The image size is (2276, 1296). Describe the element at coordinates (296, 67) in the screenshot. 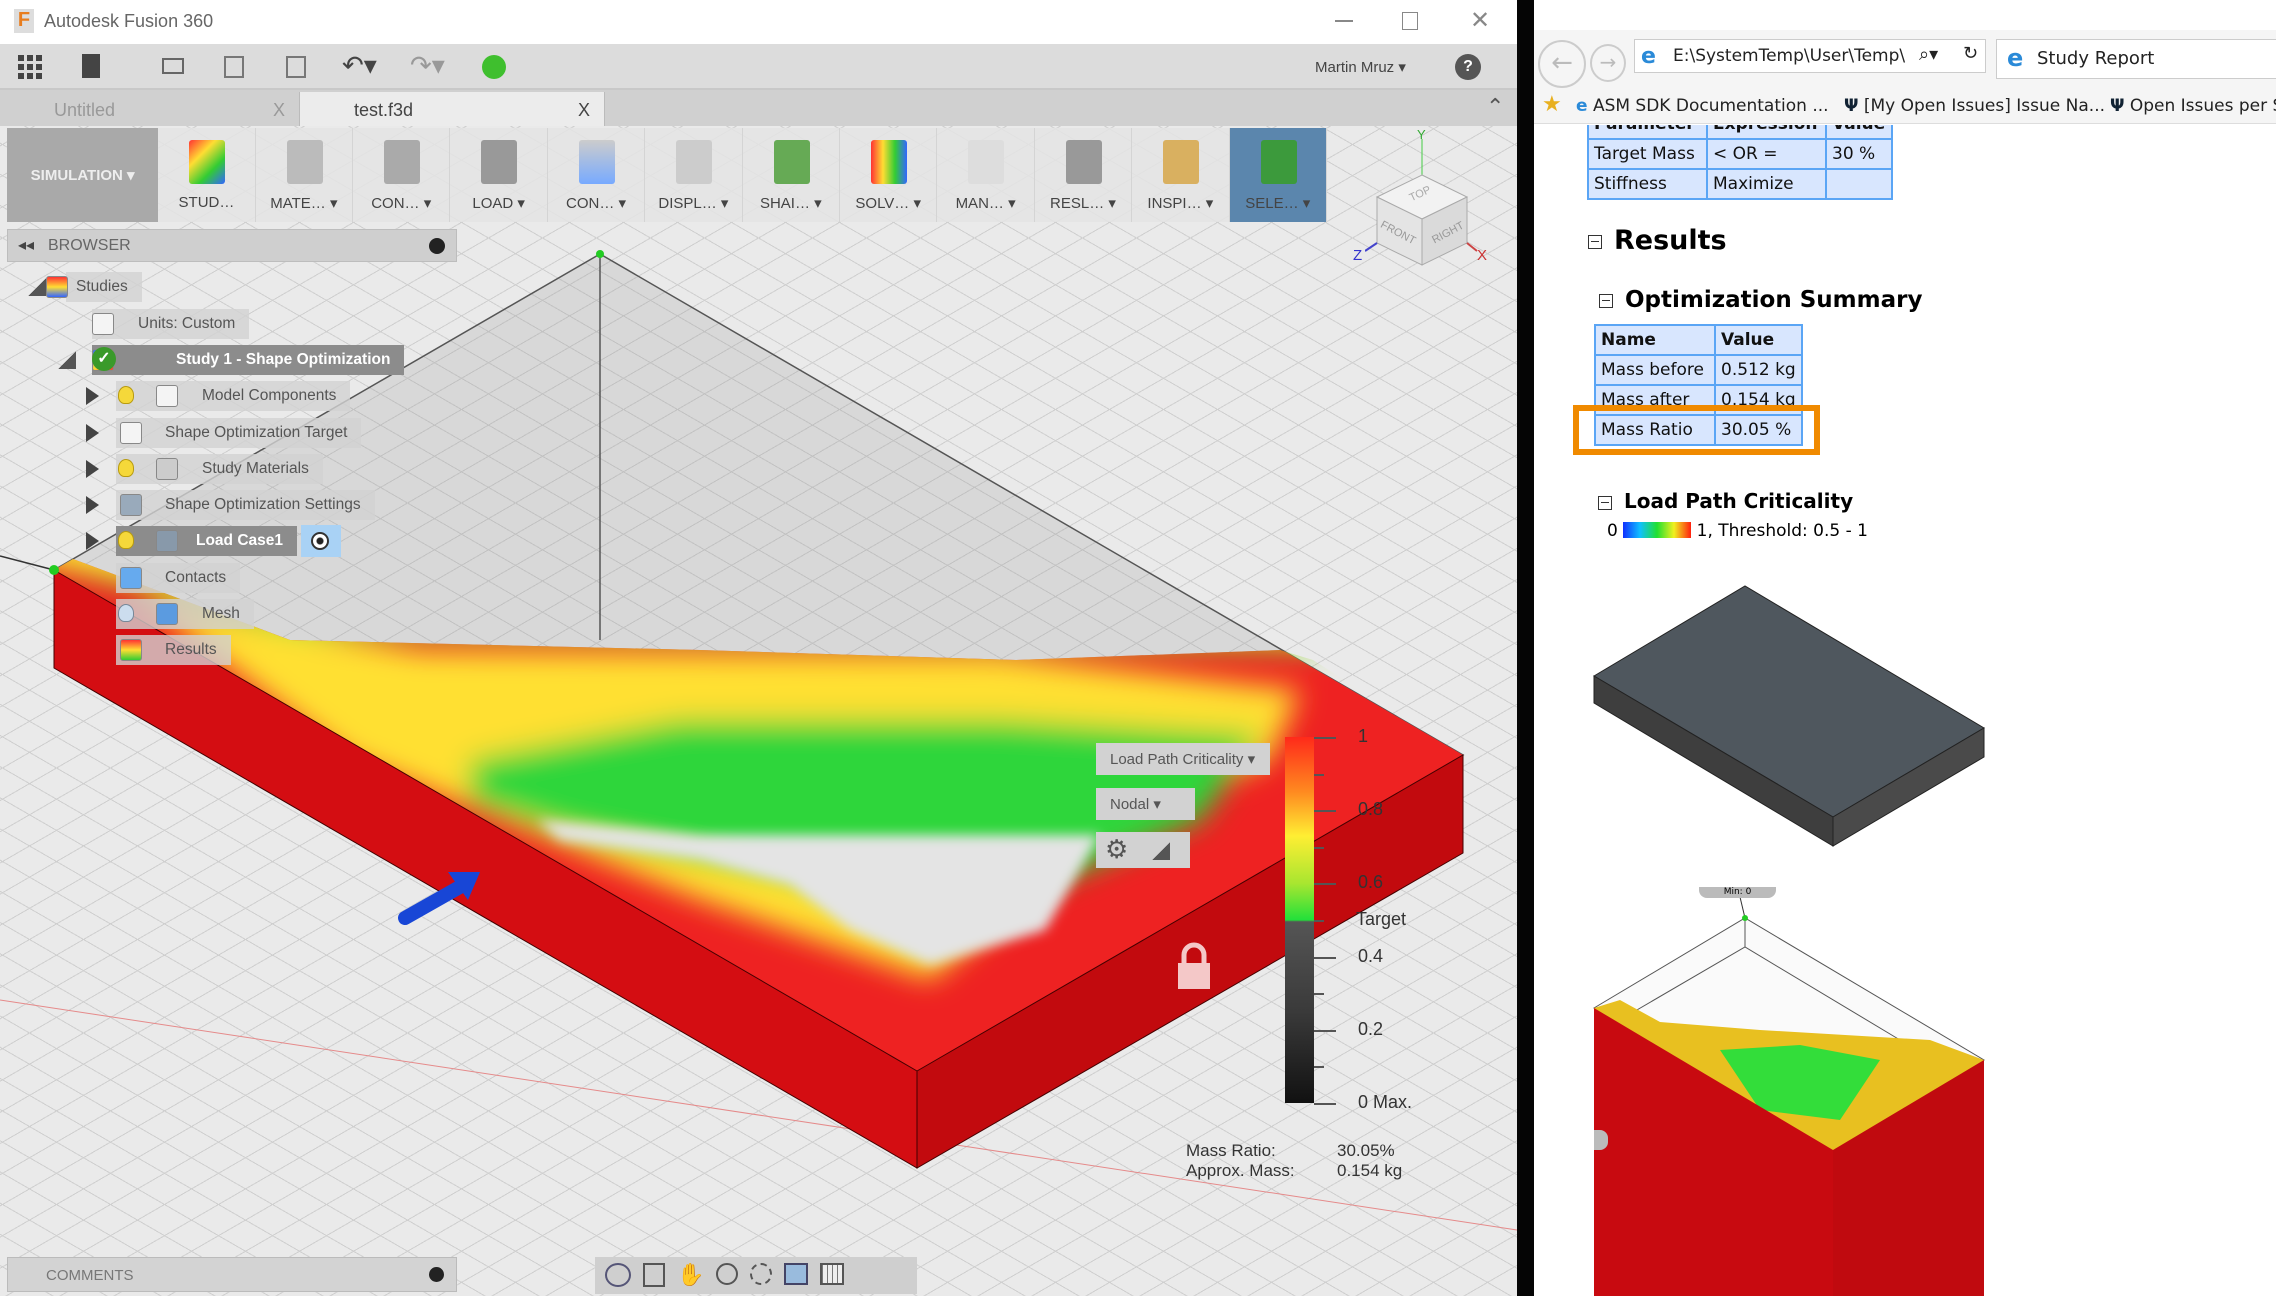

I see `save-as-icon` at that location.